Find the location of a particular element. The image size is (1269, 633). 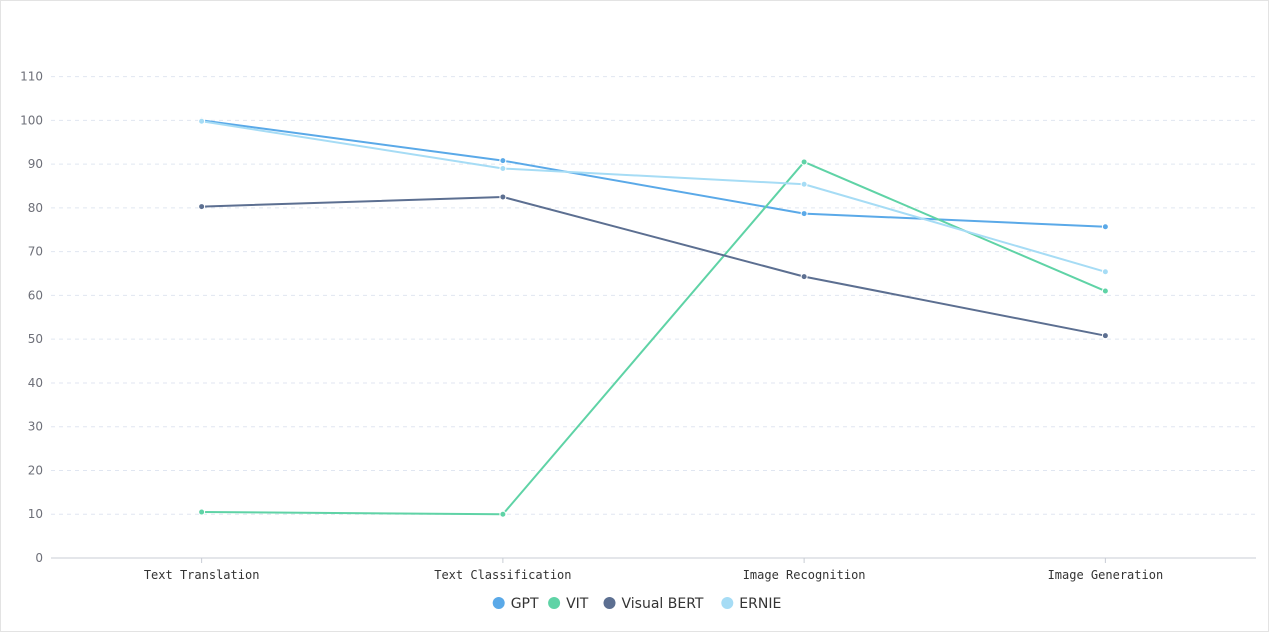

legend-item-gpt: GPT is located at coordinates (515, 604).